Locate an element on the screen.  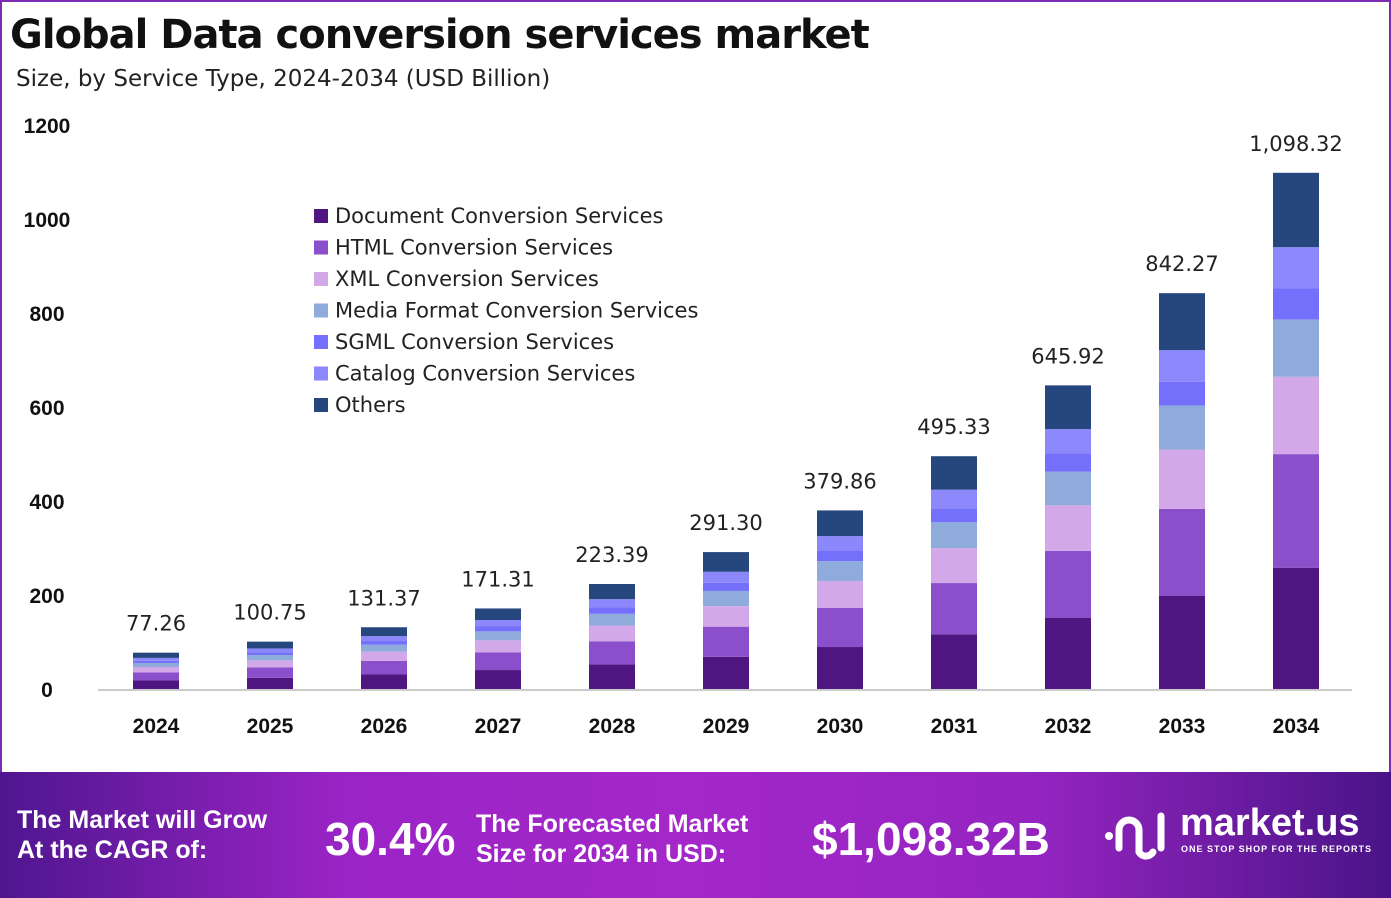
legend-label: Document Conversion Services is located at coordinates (499, 216).